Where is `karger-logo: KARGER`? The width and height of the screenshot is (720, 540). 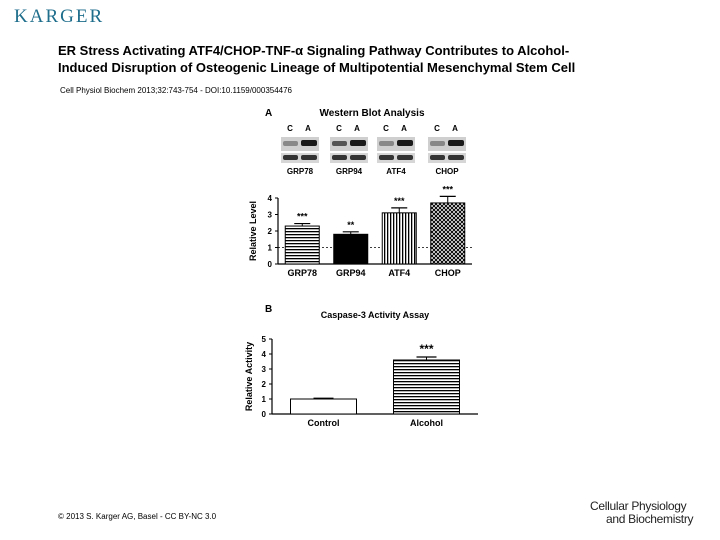 karger-logo: KARGER is located at coordinates (59, 16).